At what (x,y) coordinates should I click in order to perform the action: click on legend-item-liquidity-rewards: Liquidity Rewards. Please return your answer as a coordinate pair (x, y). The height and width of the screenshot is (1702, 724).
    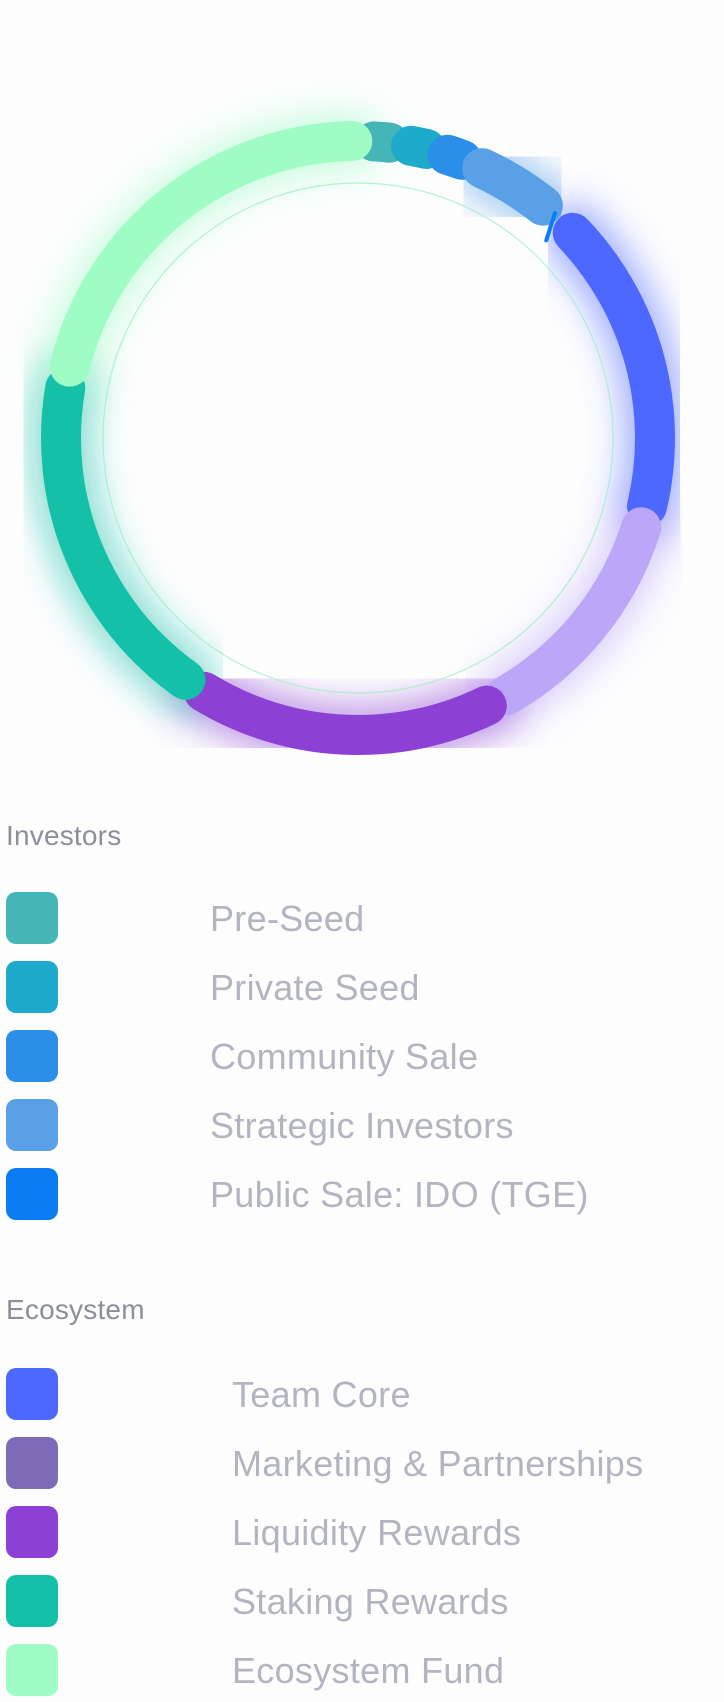
    Looking at the image, I should click on (362, 1532).